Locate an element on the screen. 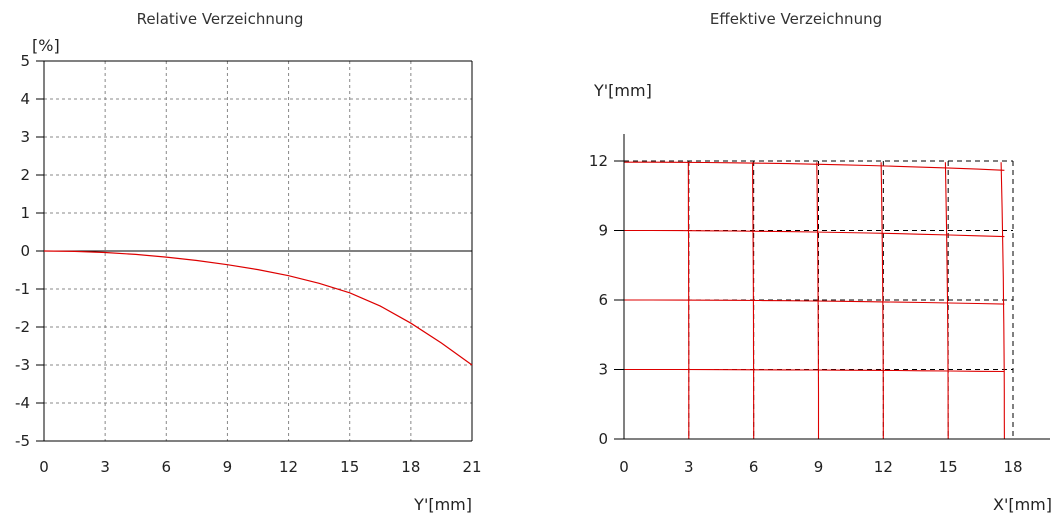  left-y-tick-1: 1 is located at coordinates (25, 213).